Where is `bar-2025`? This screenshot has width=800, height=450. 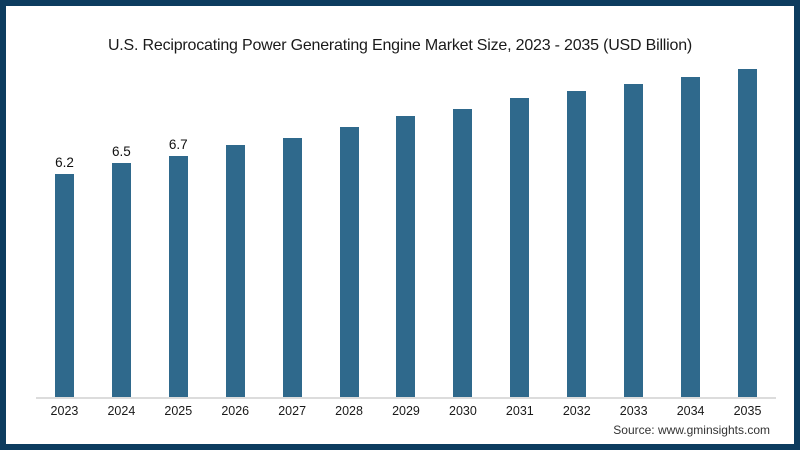 bar-2025 is located at coordinates (178, 276).